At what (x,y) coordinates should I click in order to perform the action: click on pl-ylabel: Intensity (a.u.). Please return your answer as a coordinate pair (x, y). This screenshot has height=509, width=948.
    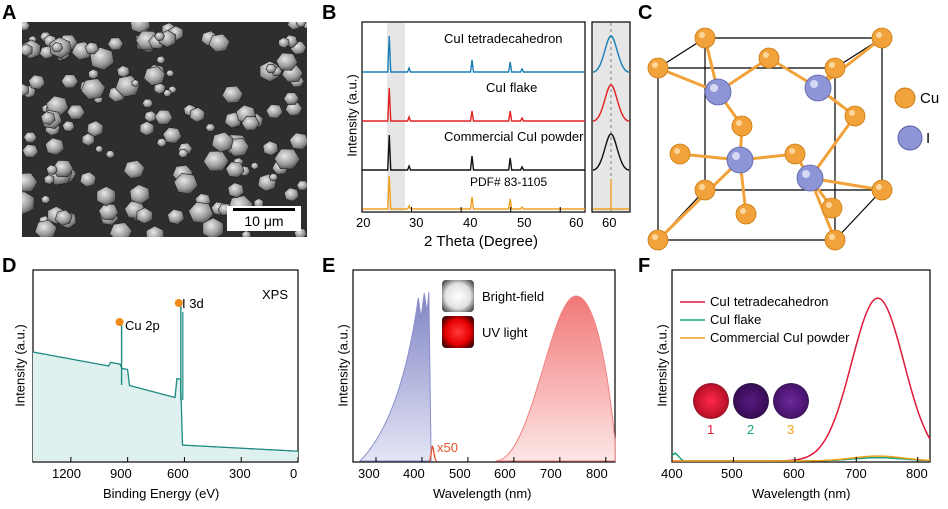
    Looking at the image, I should click on (343, 365).